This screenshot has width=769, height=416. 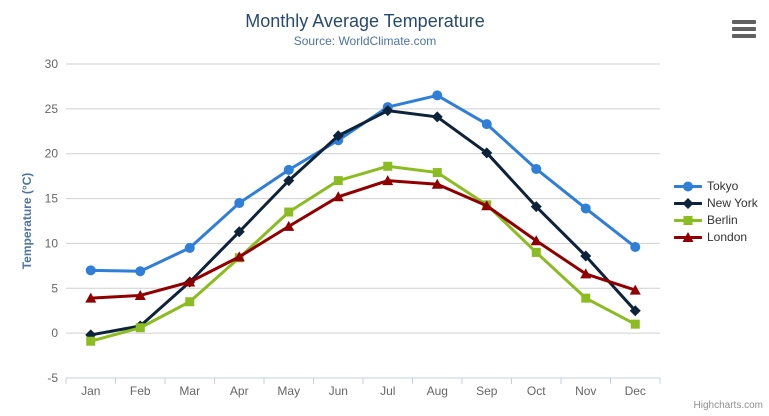 I want to click on x-axis-label: Jan, so click(x=90, y=391).